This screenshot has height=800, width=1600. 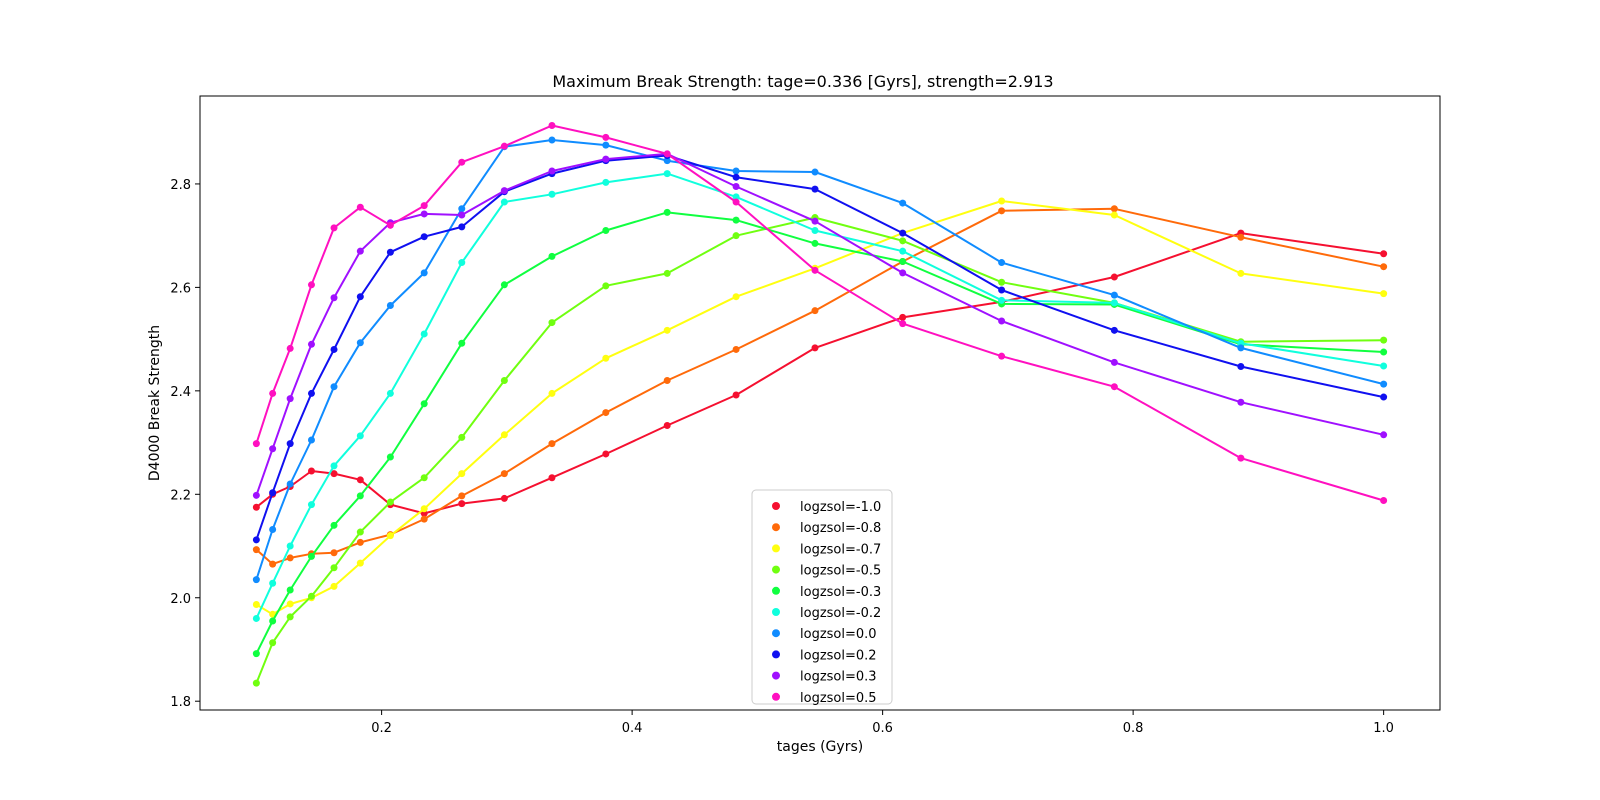 What do you see at coordinates (840, 549) in the screenshot?
I see `legend-label: logzsol=-0.7` at bounding box center [840, 549].